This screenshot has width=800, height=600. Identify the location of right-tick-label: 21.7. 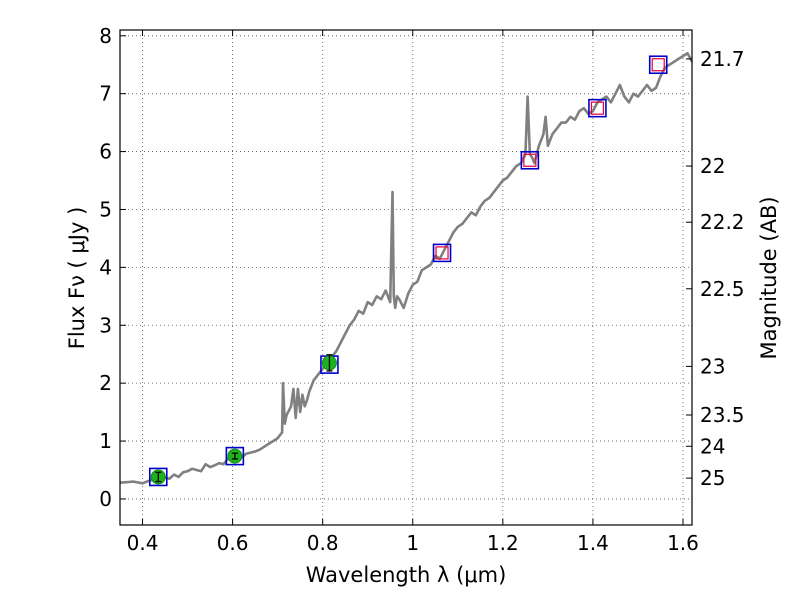
(722, 59).